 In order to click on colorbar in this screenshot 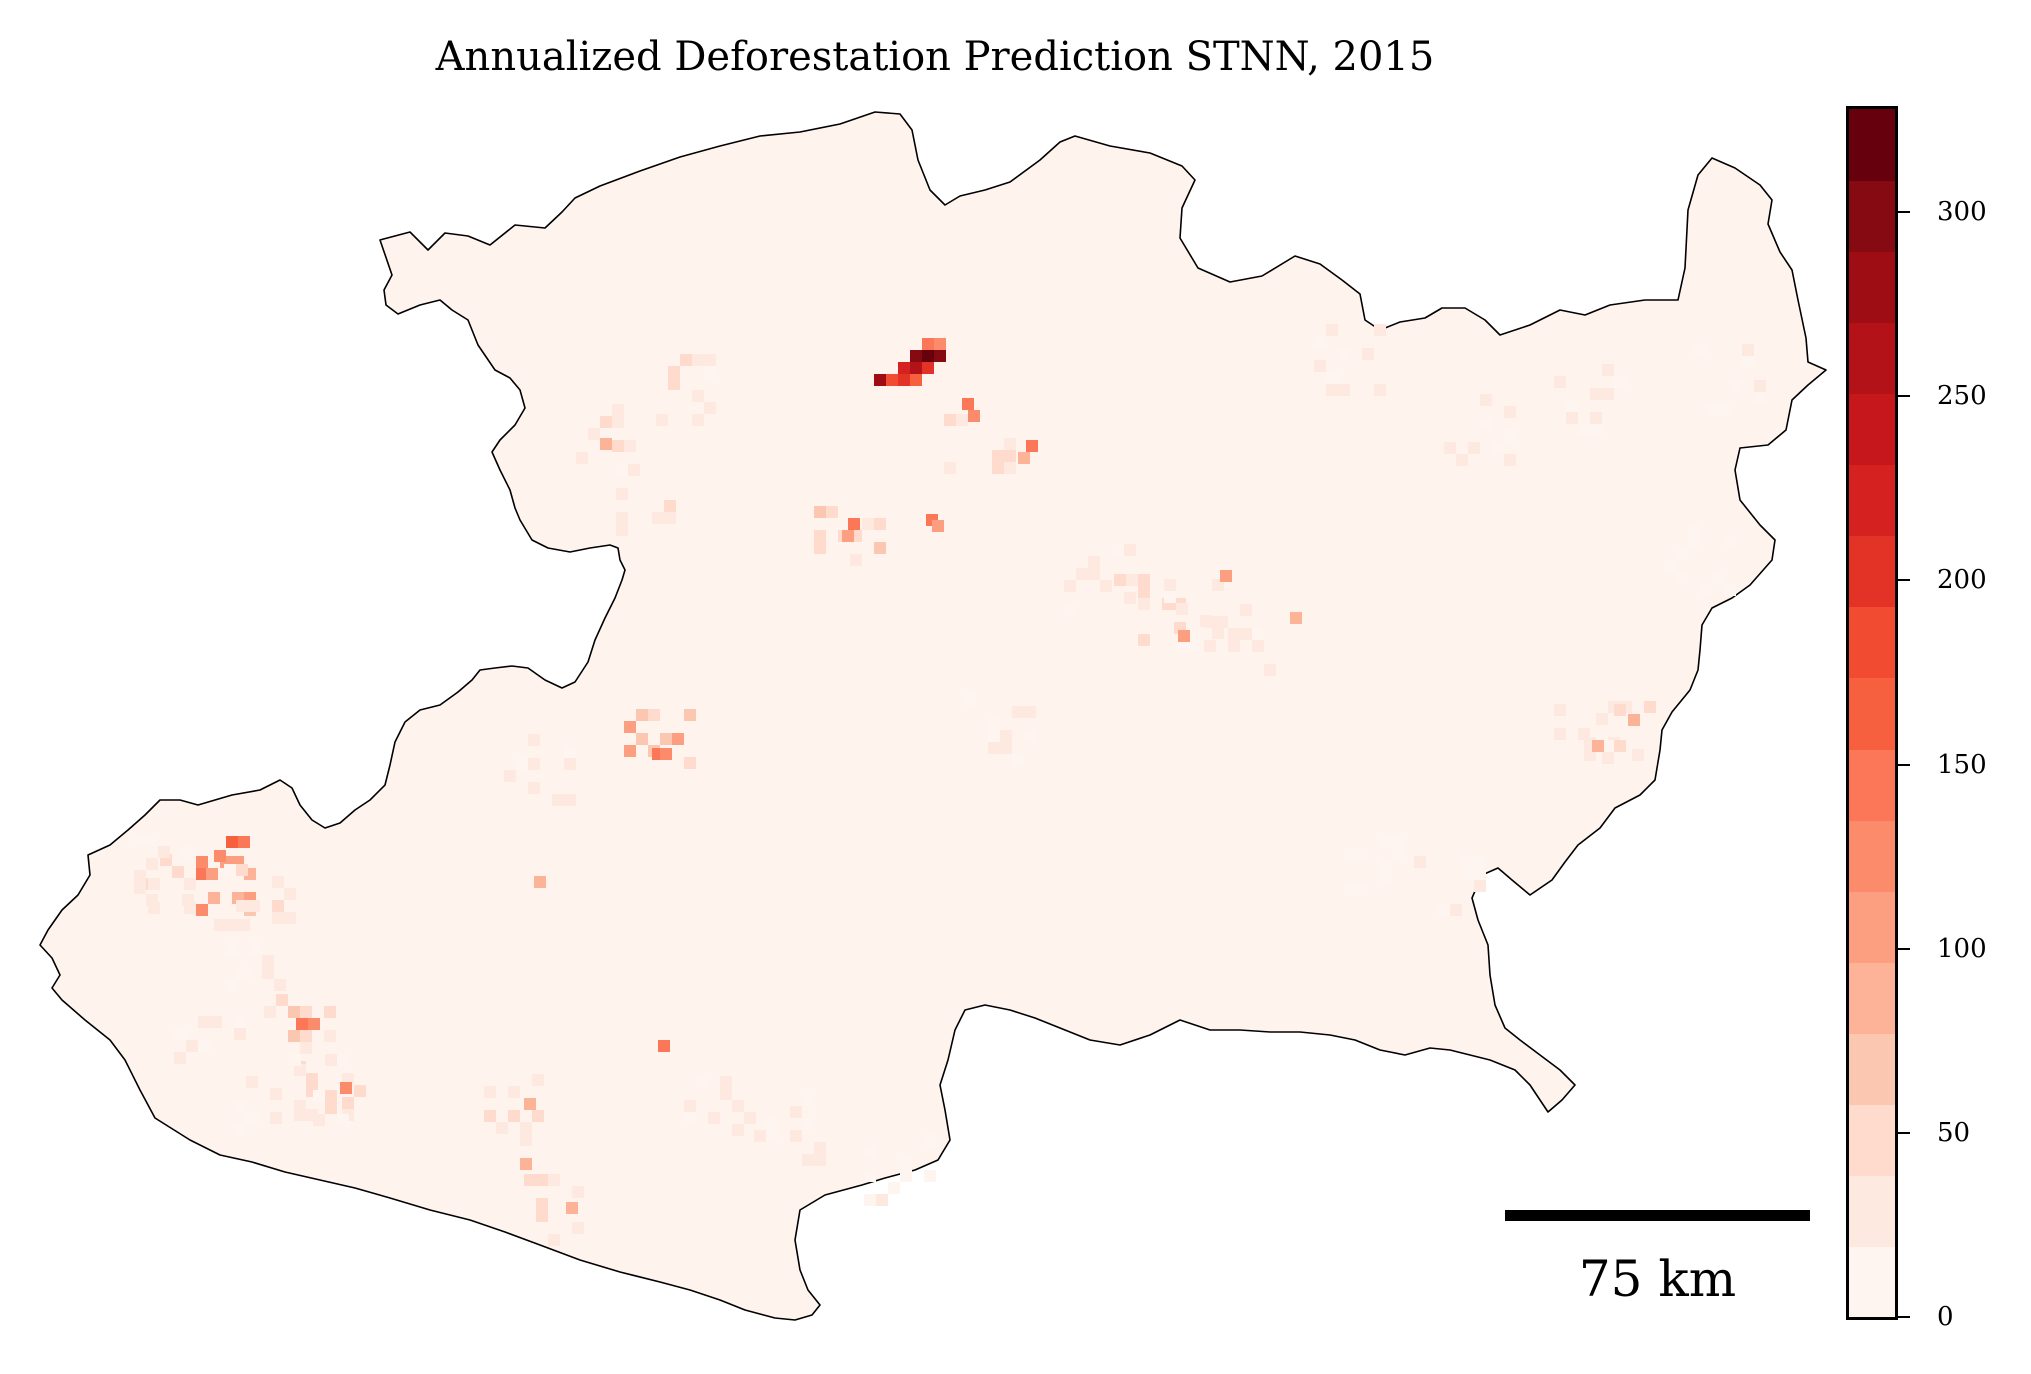, I will do `click(1872, 713)`.